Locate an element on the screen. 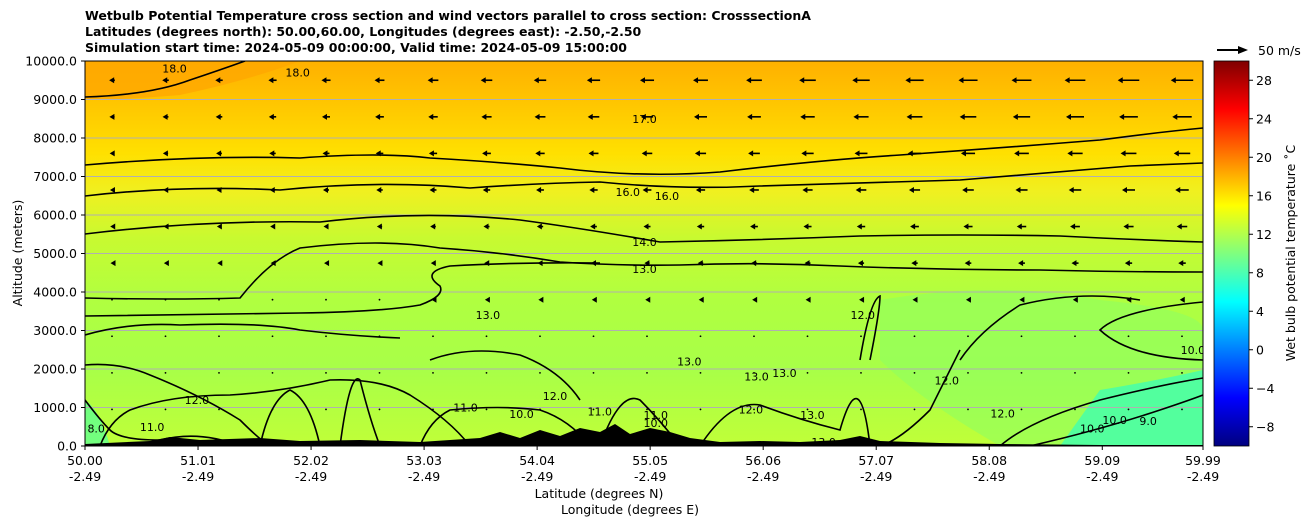 Image resolution: width=1311 pixels, height=526 pixels. x-tick-label-latitude: 55.05 is located at coordinates (650, 460).